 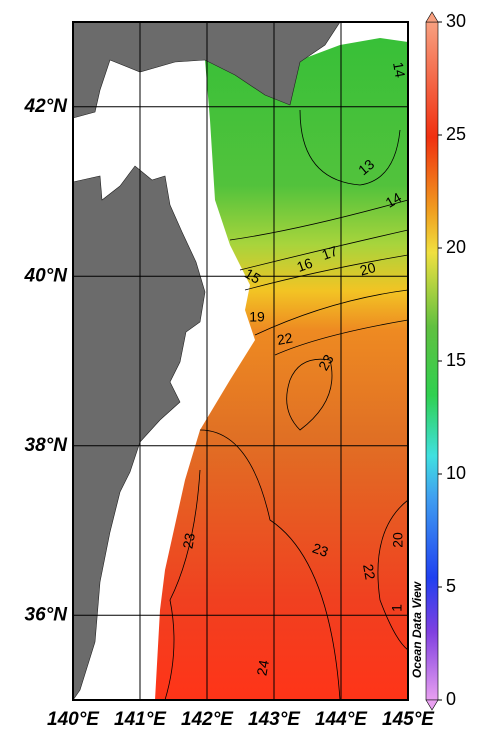 What do you see at coordinates (257, 317) in the screenshot?
I see `contour-label: 19` at bounding box center [257, 317].